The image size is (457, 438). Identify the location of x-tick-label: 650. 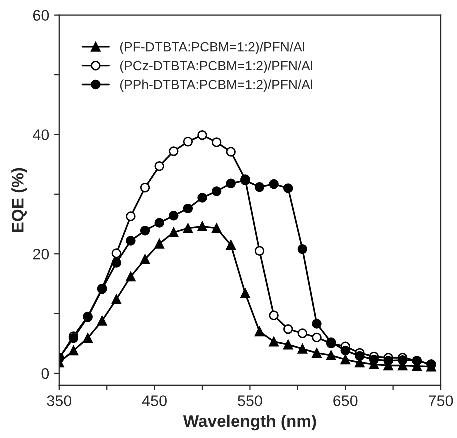
(346, 401).